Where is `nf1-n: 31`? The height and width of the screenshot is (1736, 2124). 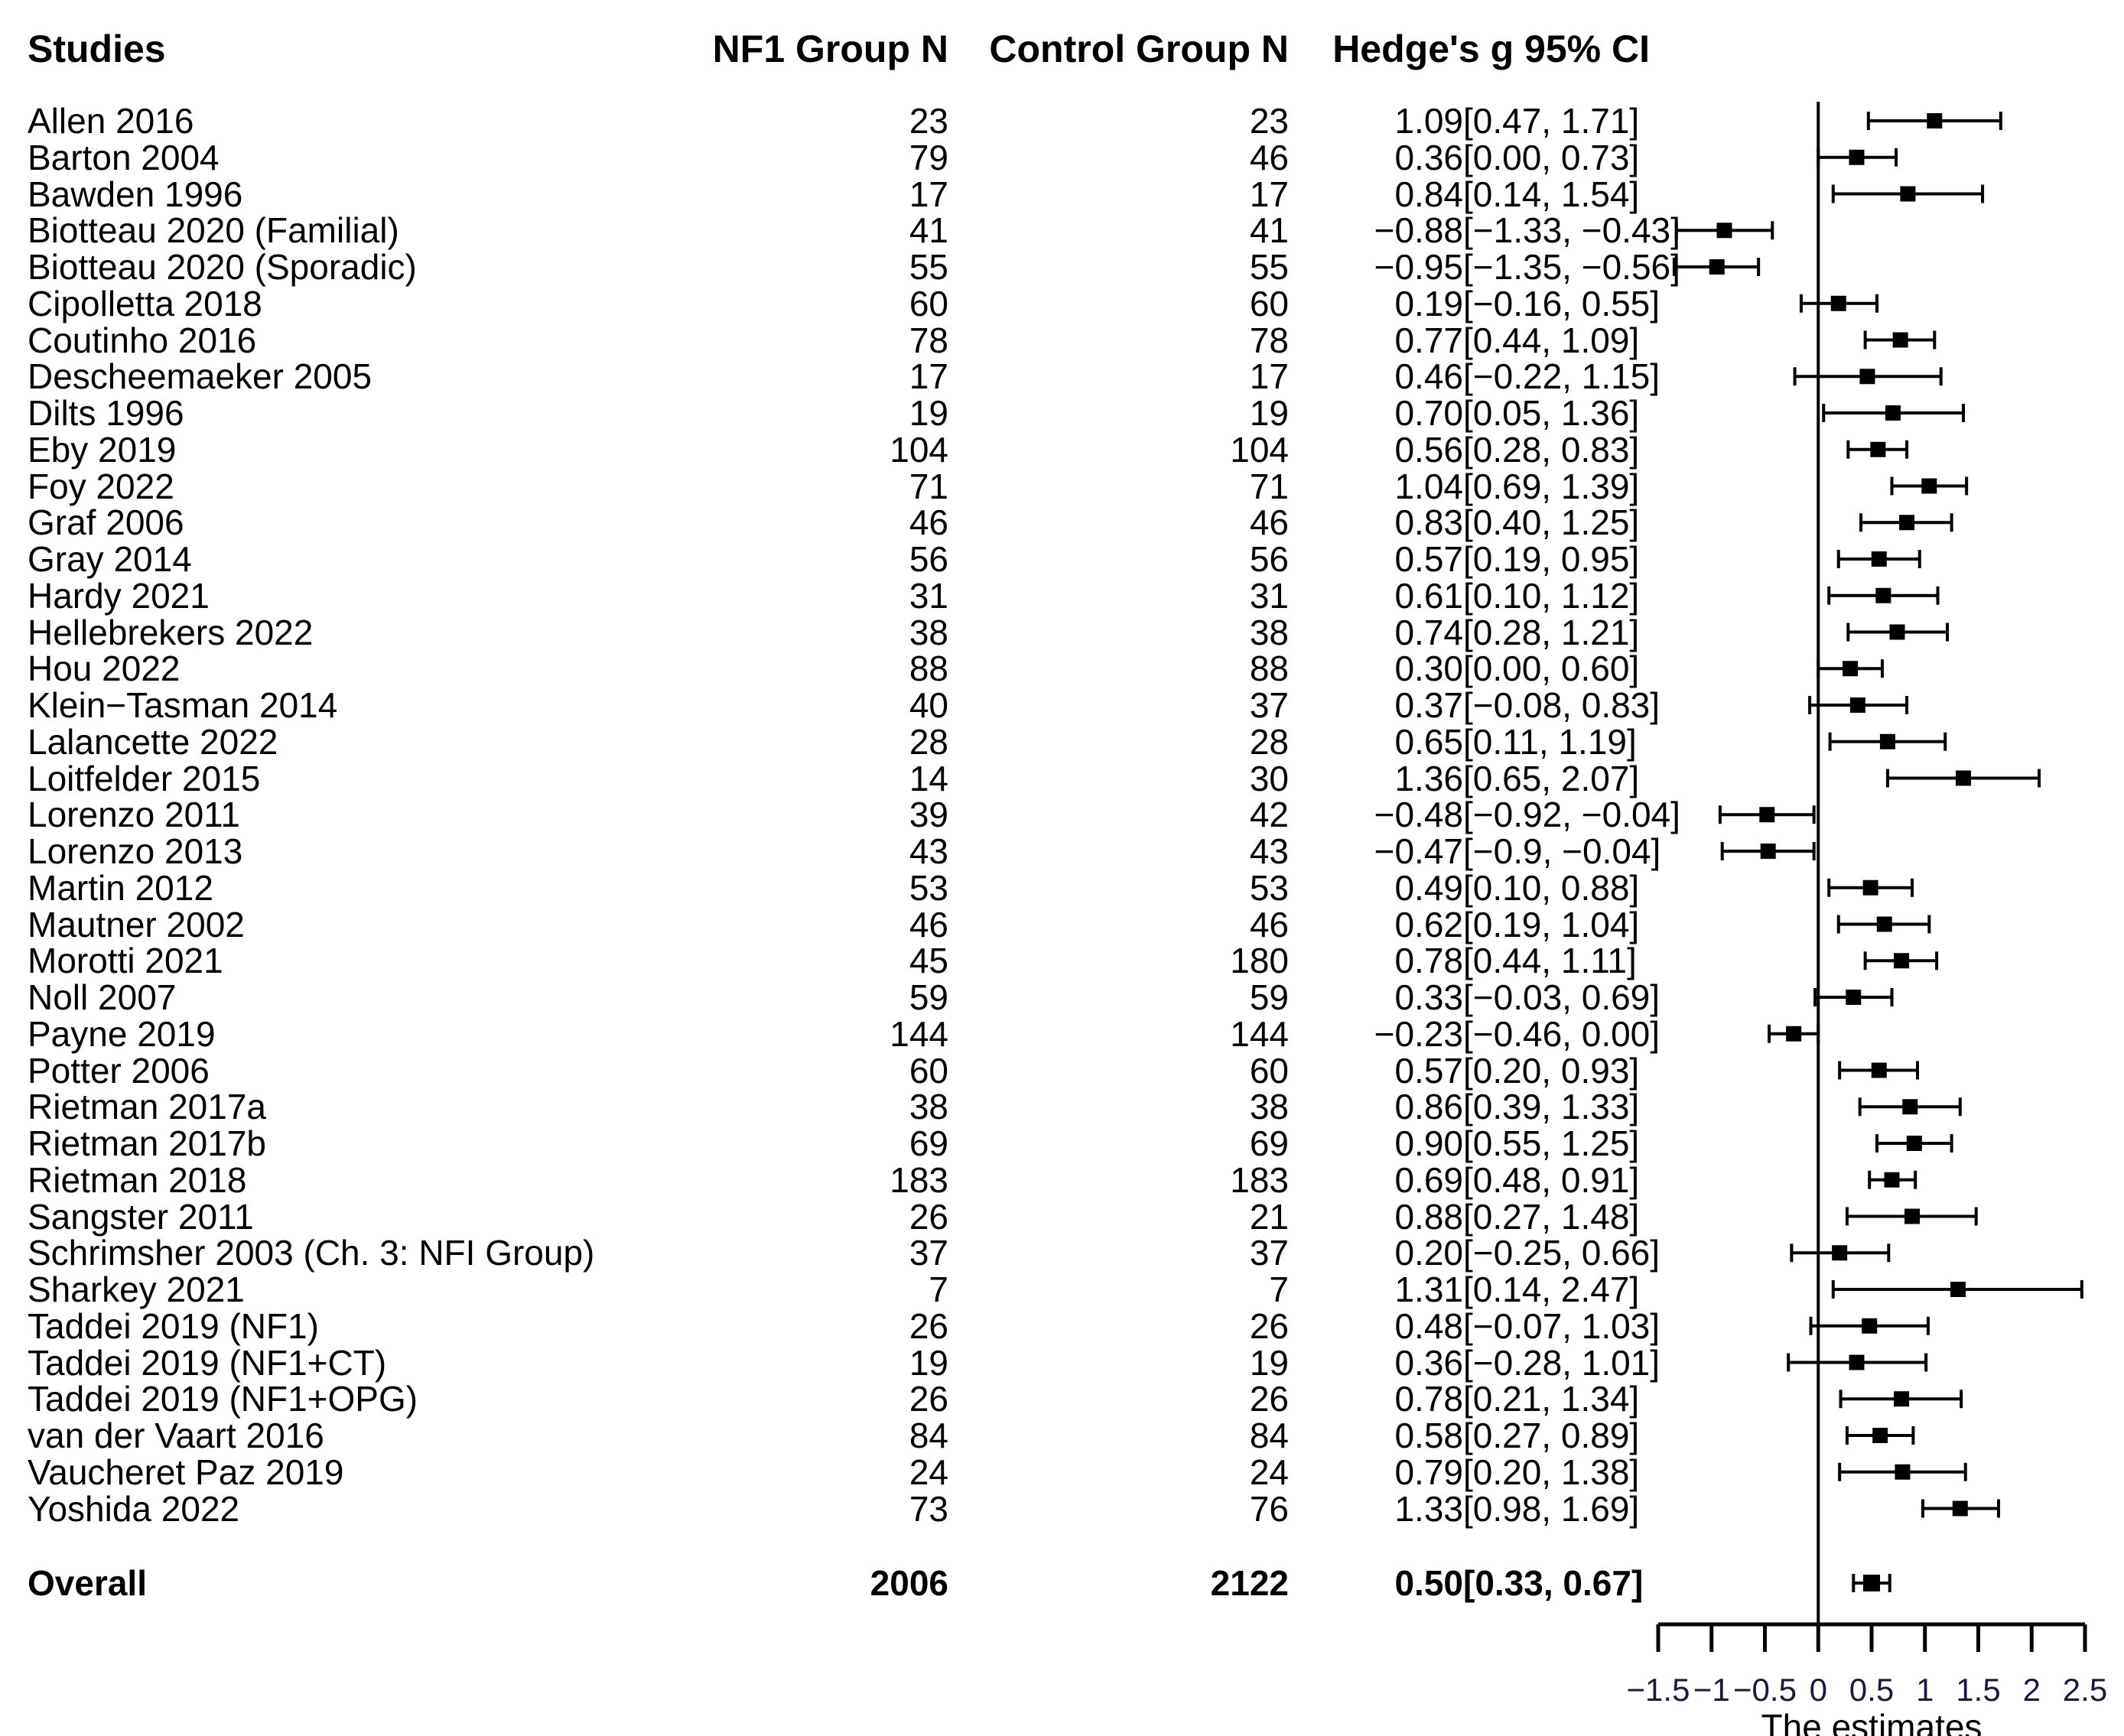
nf1-n: 31 is located at coordinates (929, 595).